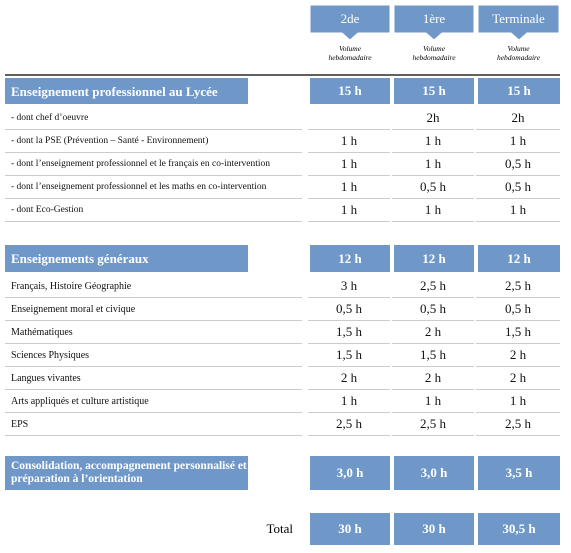  I want to click on row-label: Mathématiques, so click(153, 332).